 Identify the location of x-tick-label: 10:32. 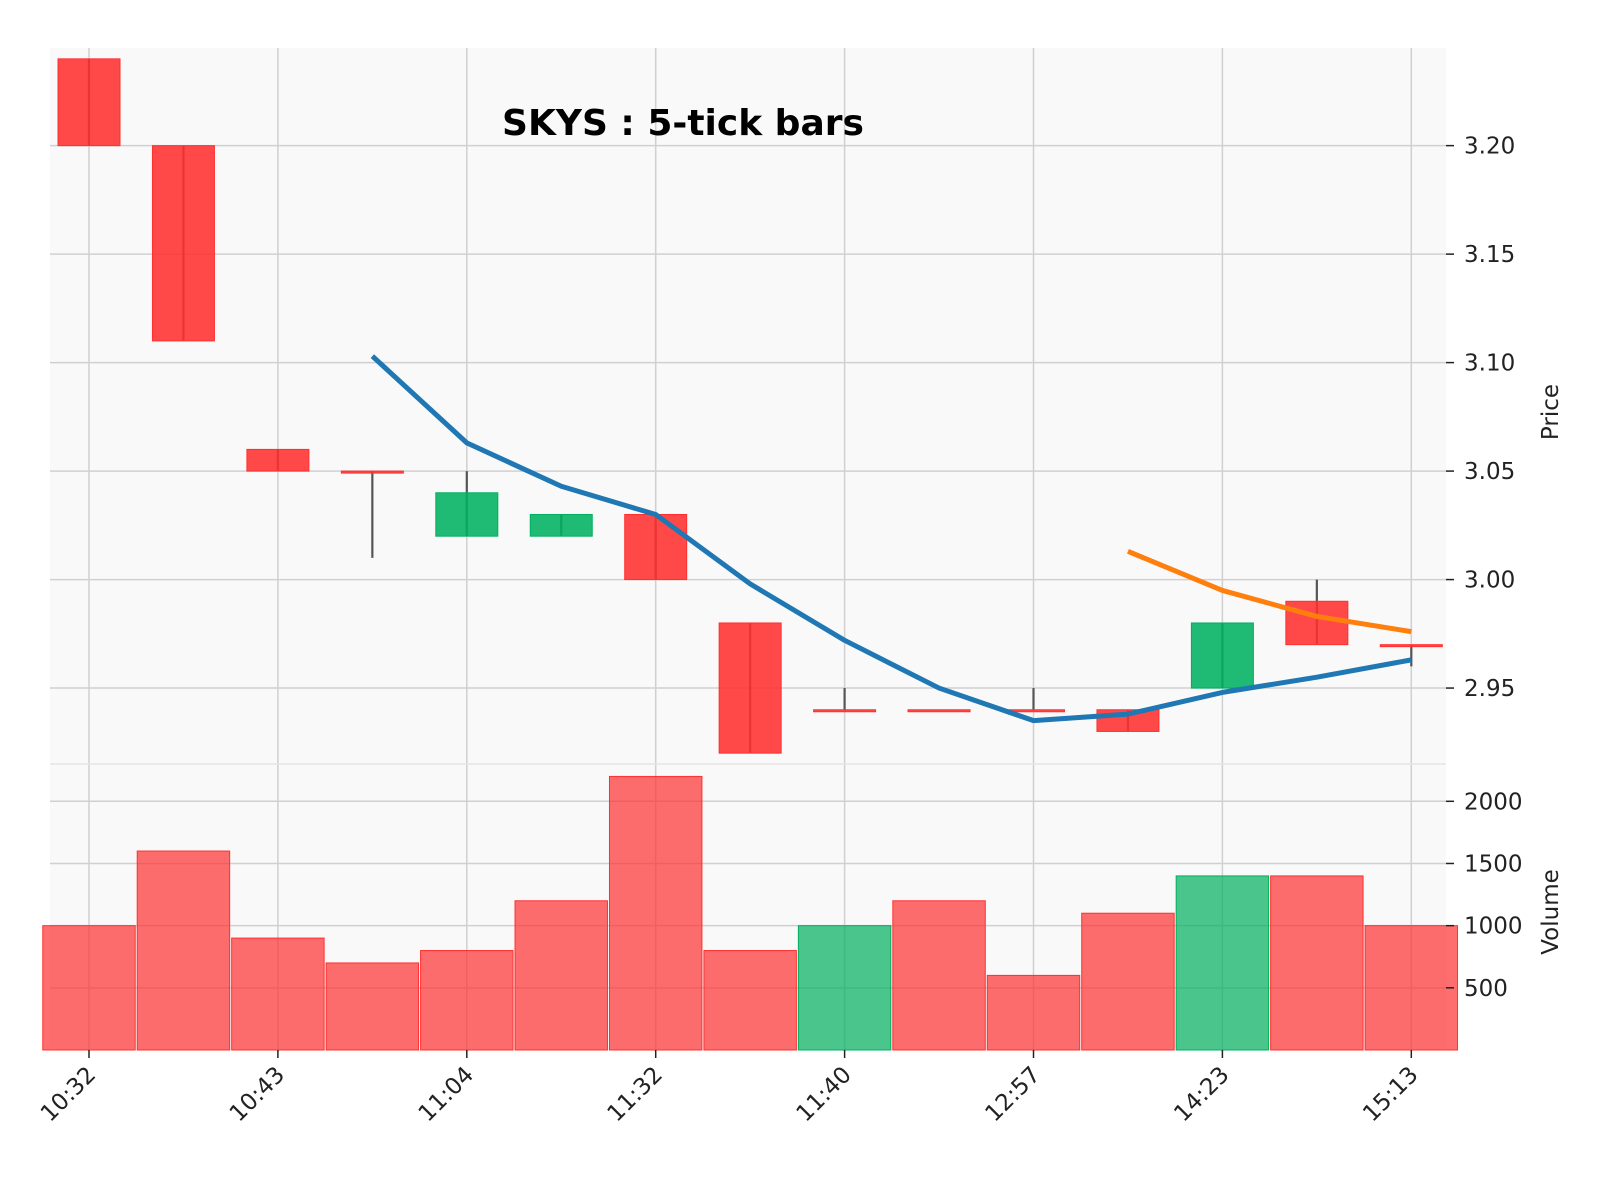
(68, 1094).